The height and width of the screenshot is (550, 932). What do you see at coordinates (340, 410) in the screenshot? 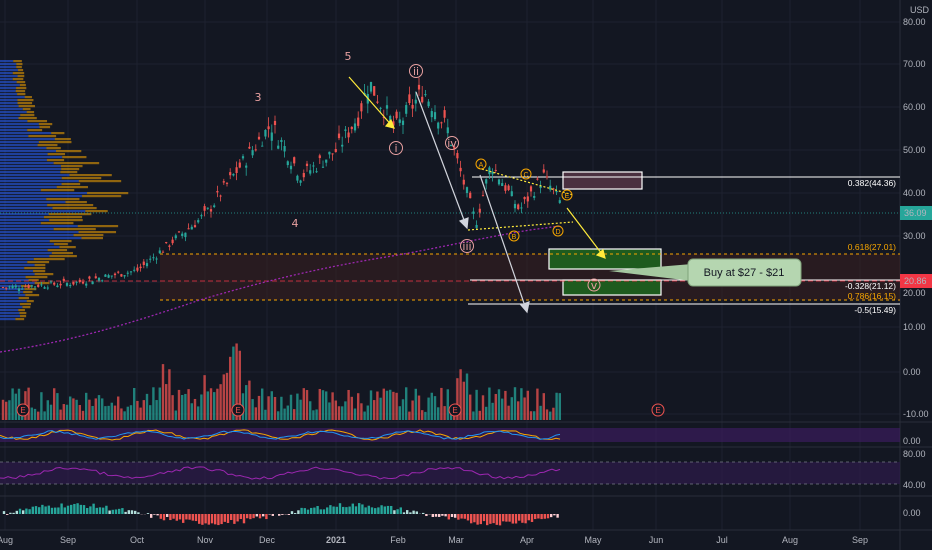
I see `earnings-markers: E E E E` at bounding box center [340, 410].